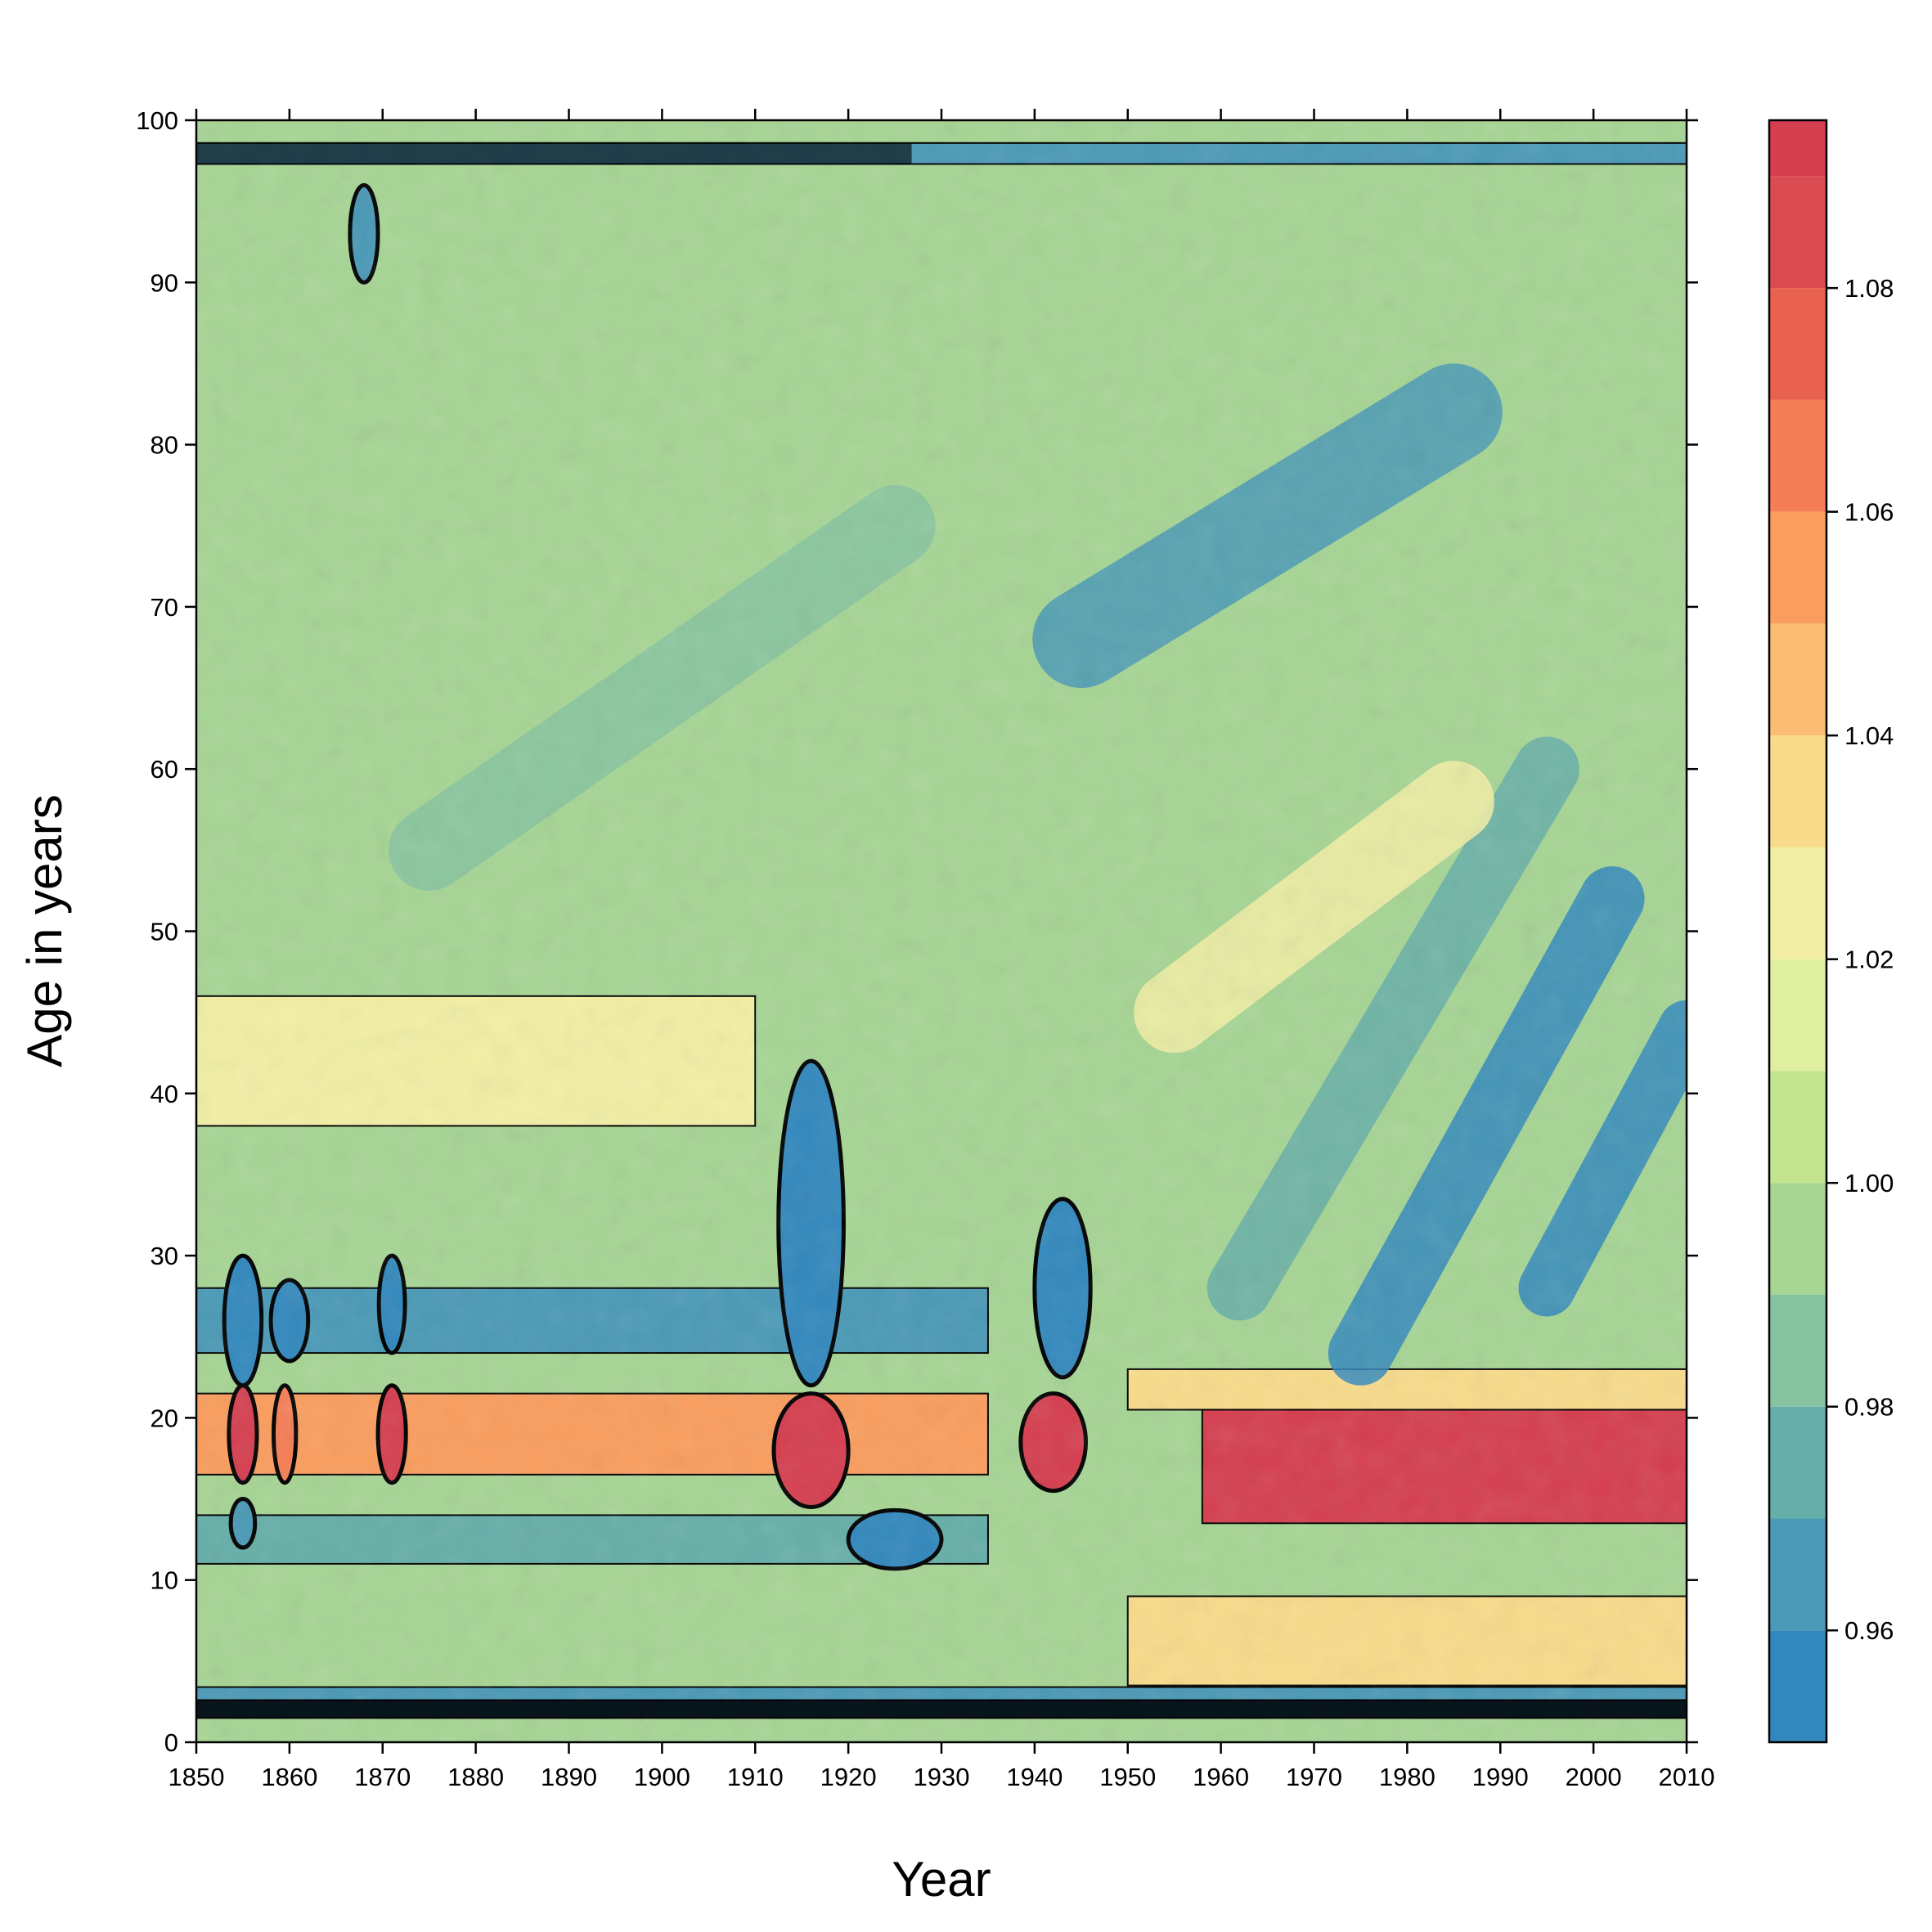  I want to click on x-tick-label: 1980, so click(1408, 1777).